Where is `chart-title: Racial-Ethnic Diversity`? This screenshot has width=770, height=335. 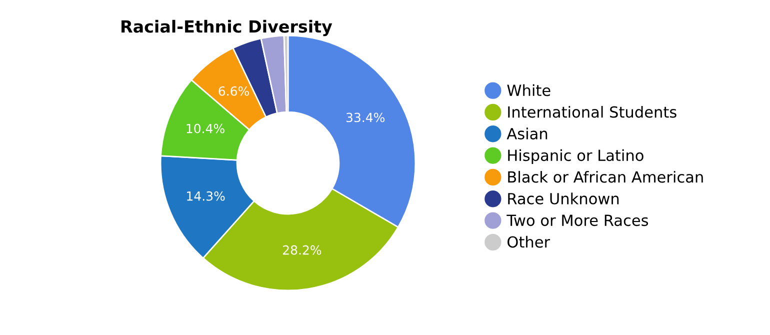 chart-title: Racial-Ethnic Diversity is located at coordinates (227, 28).